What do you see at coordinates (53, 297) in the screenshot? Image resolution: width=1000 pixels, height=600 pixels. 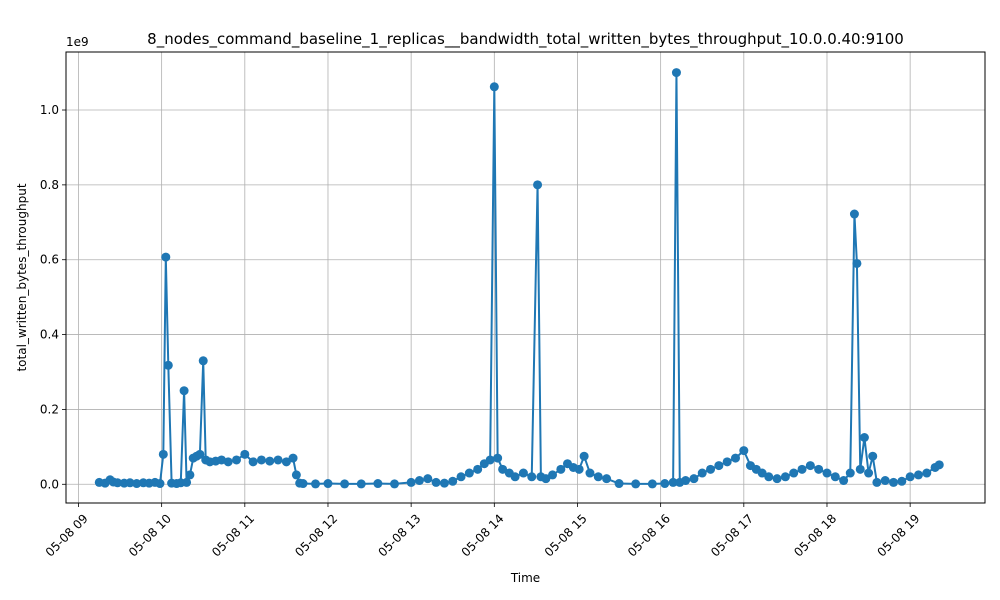 I see `y-axis: 0.0 0.2 0.4 0.6 0.8 1.0` at bounding box center [53, 297].